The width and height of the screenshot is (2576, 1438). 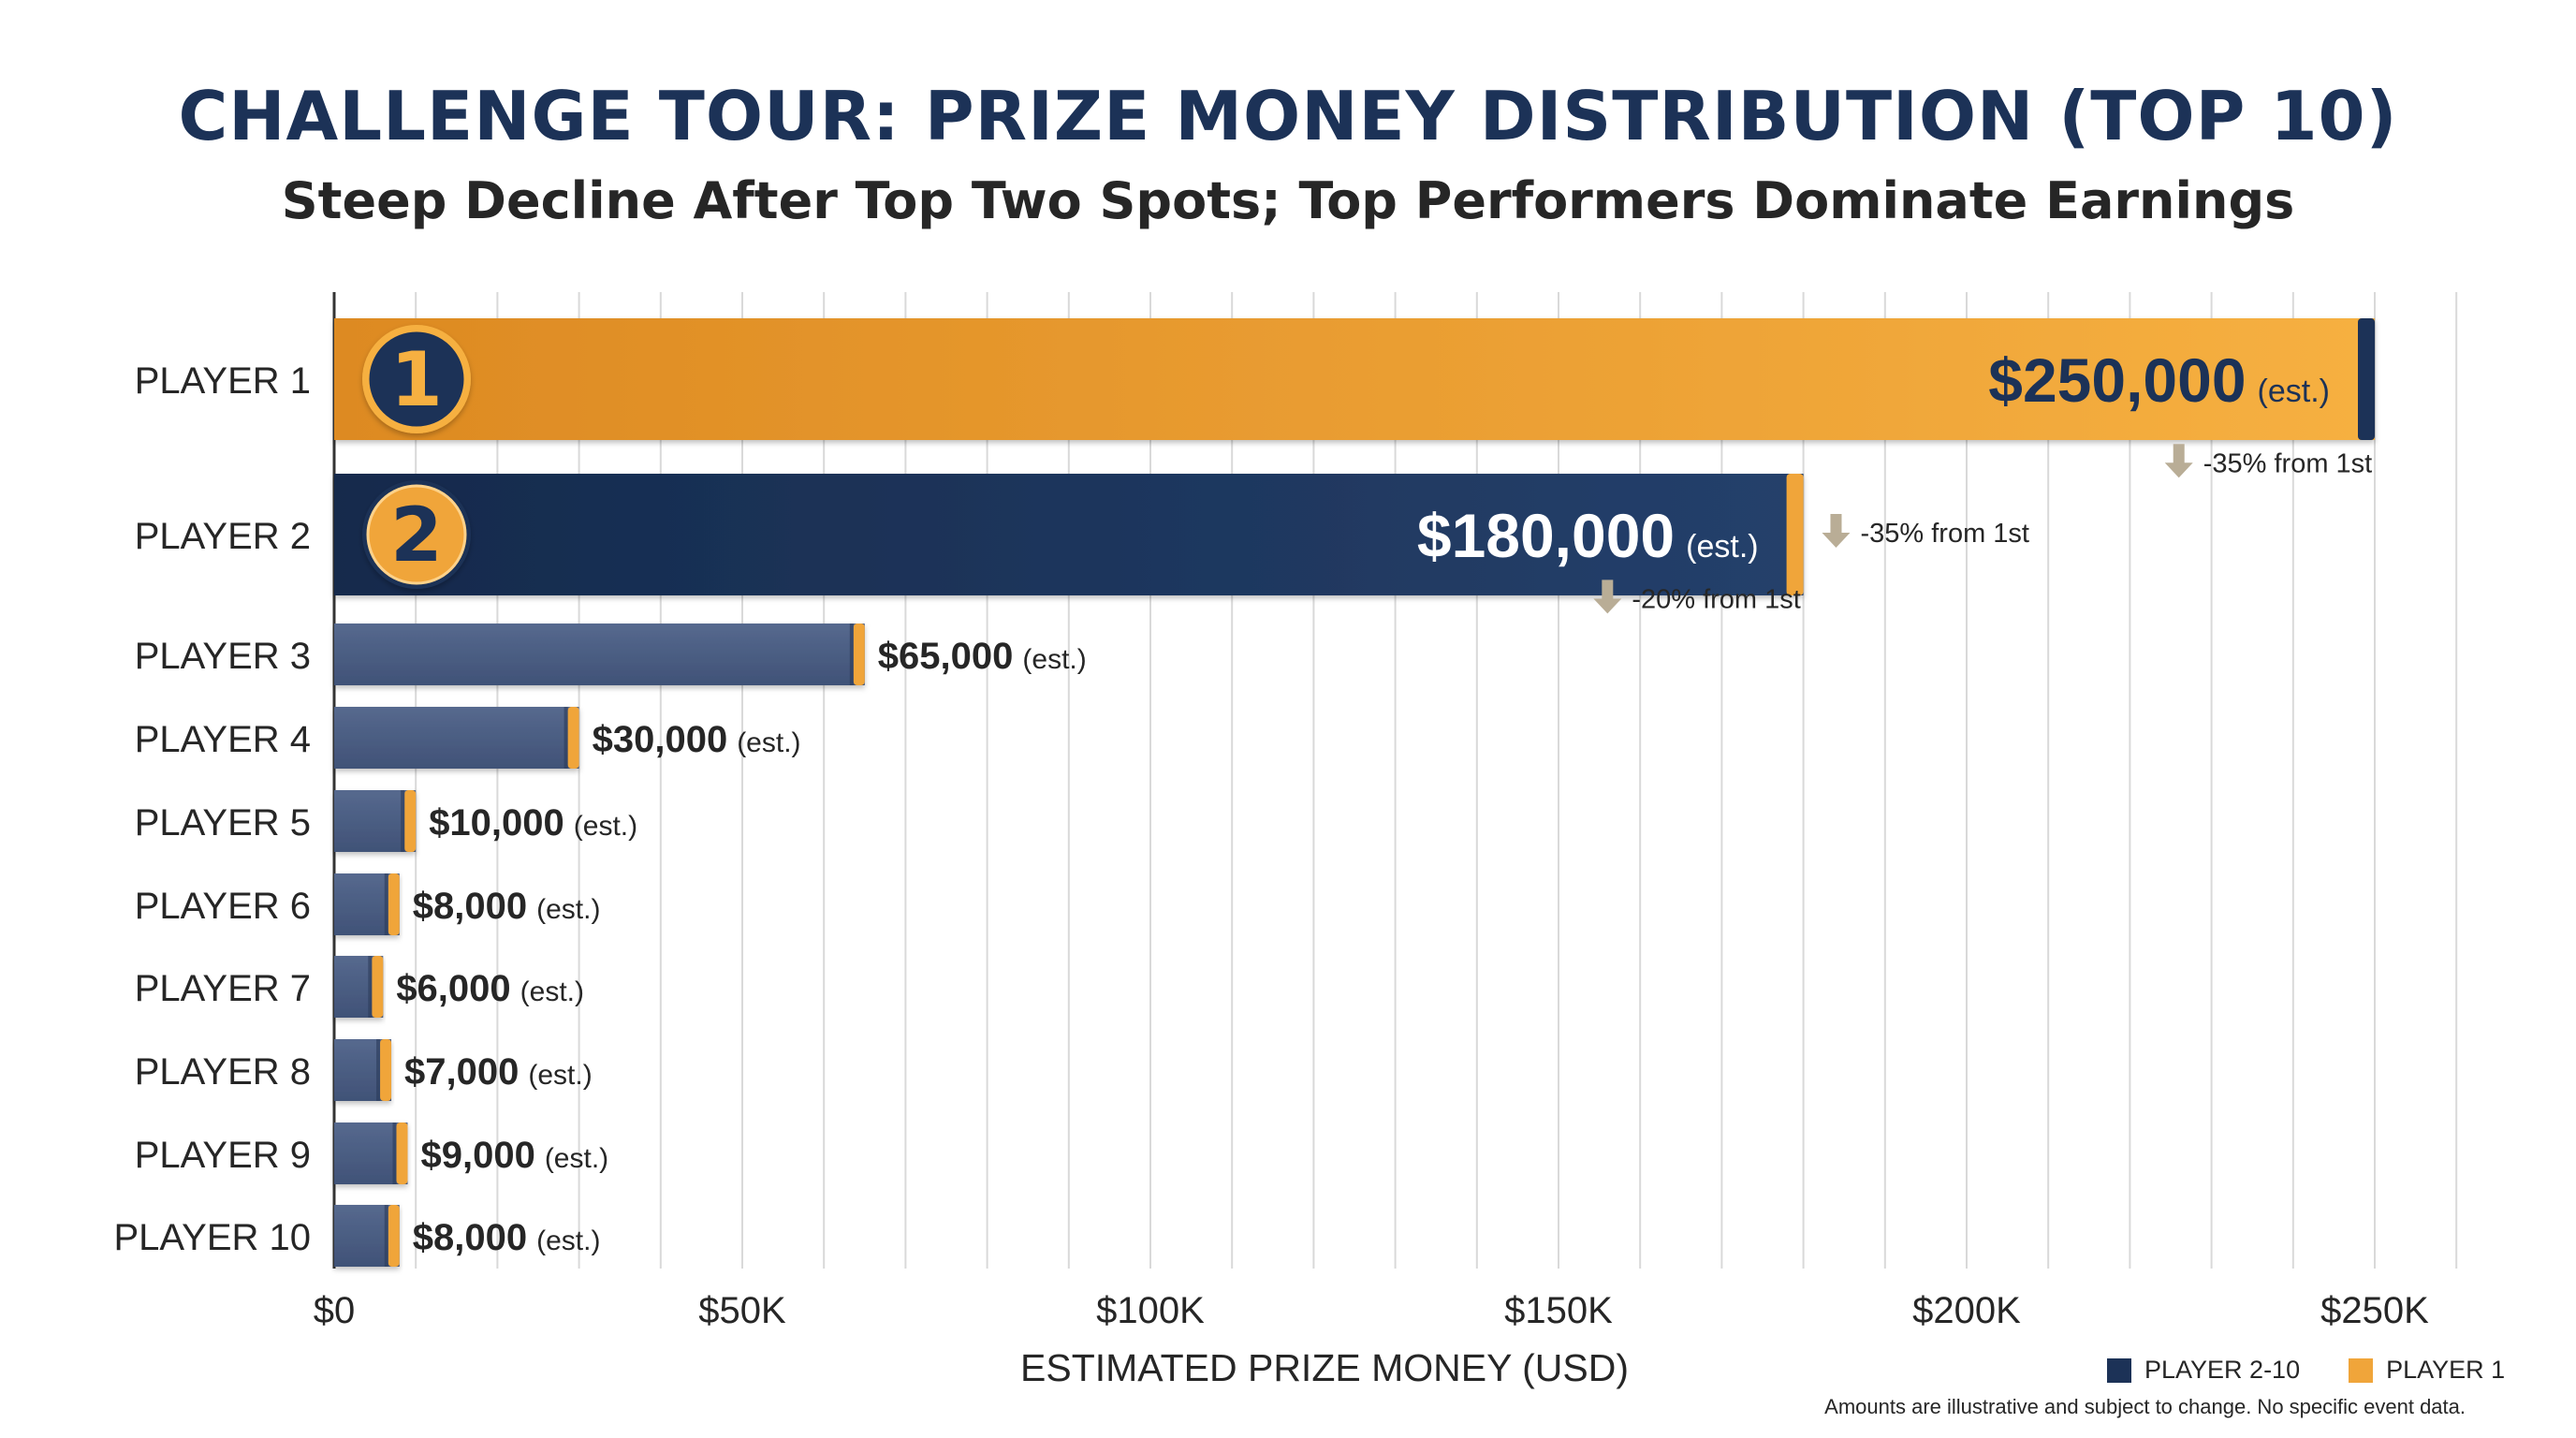 I want to click on category-label: PLAYER 4, so click(x=223, y=739).